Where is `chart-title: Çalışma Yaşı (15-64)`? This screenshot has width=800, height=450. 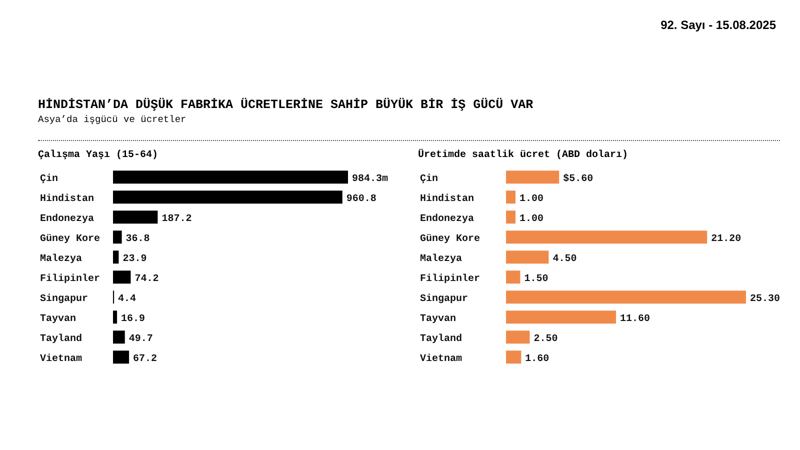 chart-title: Çalışma Yaşı (15-64) is located at coordinates (99, 155).